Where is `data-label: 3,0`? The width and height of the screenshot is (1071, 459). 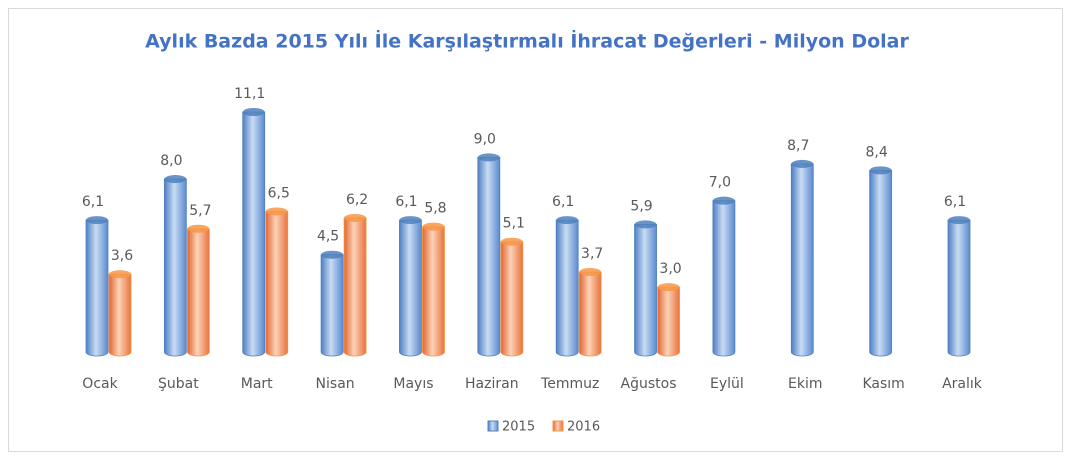
data-label: 3,0 is located at coordinates (670, 269).